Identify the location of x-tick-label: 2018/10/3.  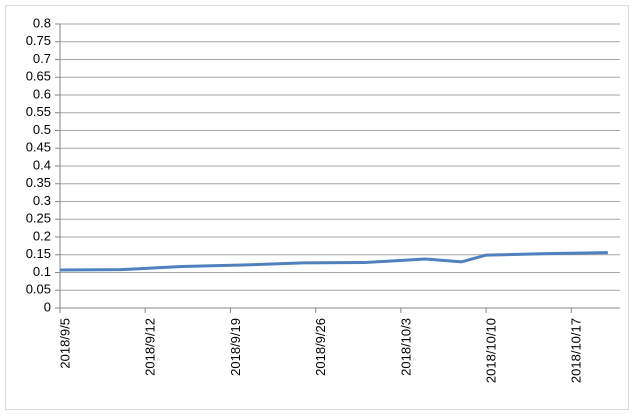
(405, 347).